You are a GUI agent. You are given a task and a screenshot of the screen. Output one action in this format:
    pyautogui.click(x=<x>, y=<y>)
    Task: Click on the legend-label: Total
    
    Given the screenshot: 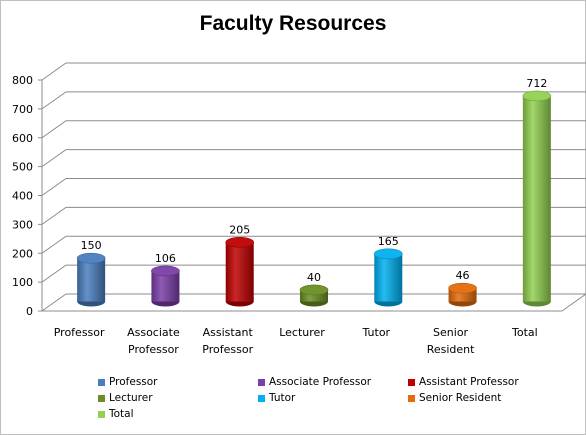 What is the action you would take?
    pyautogui.click(x=121, y=414)
    